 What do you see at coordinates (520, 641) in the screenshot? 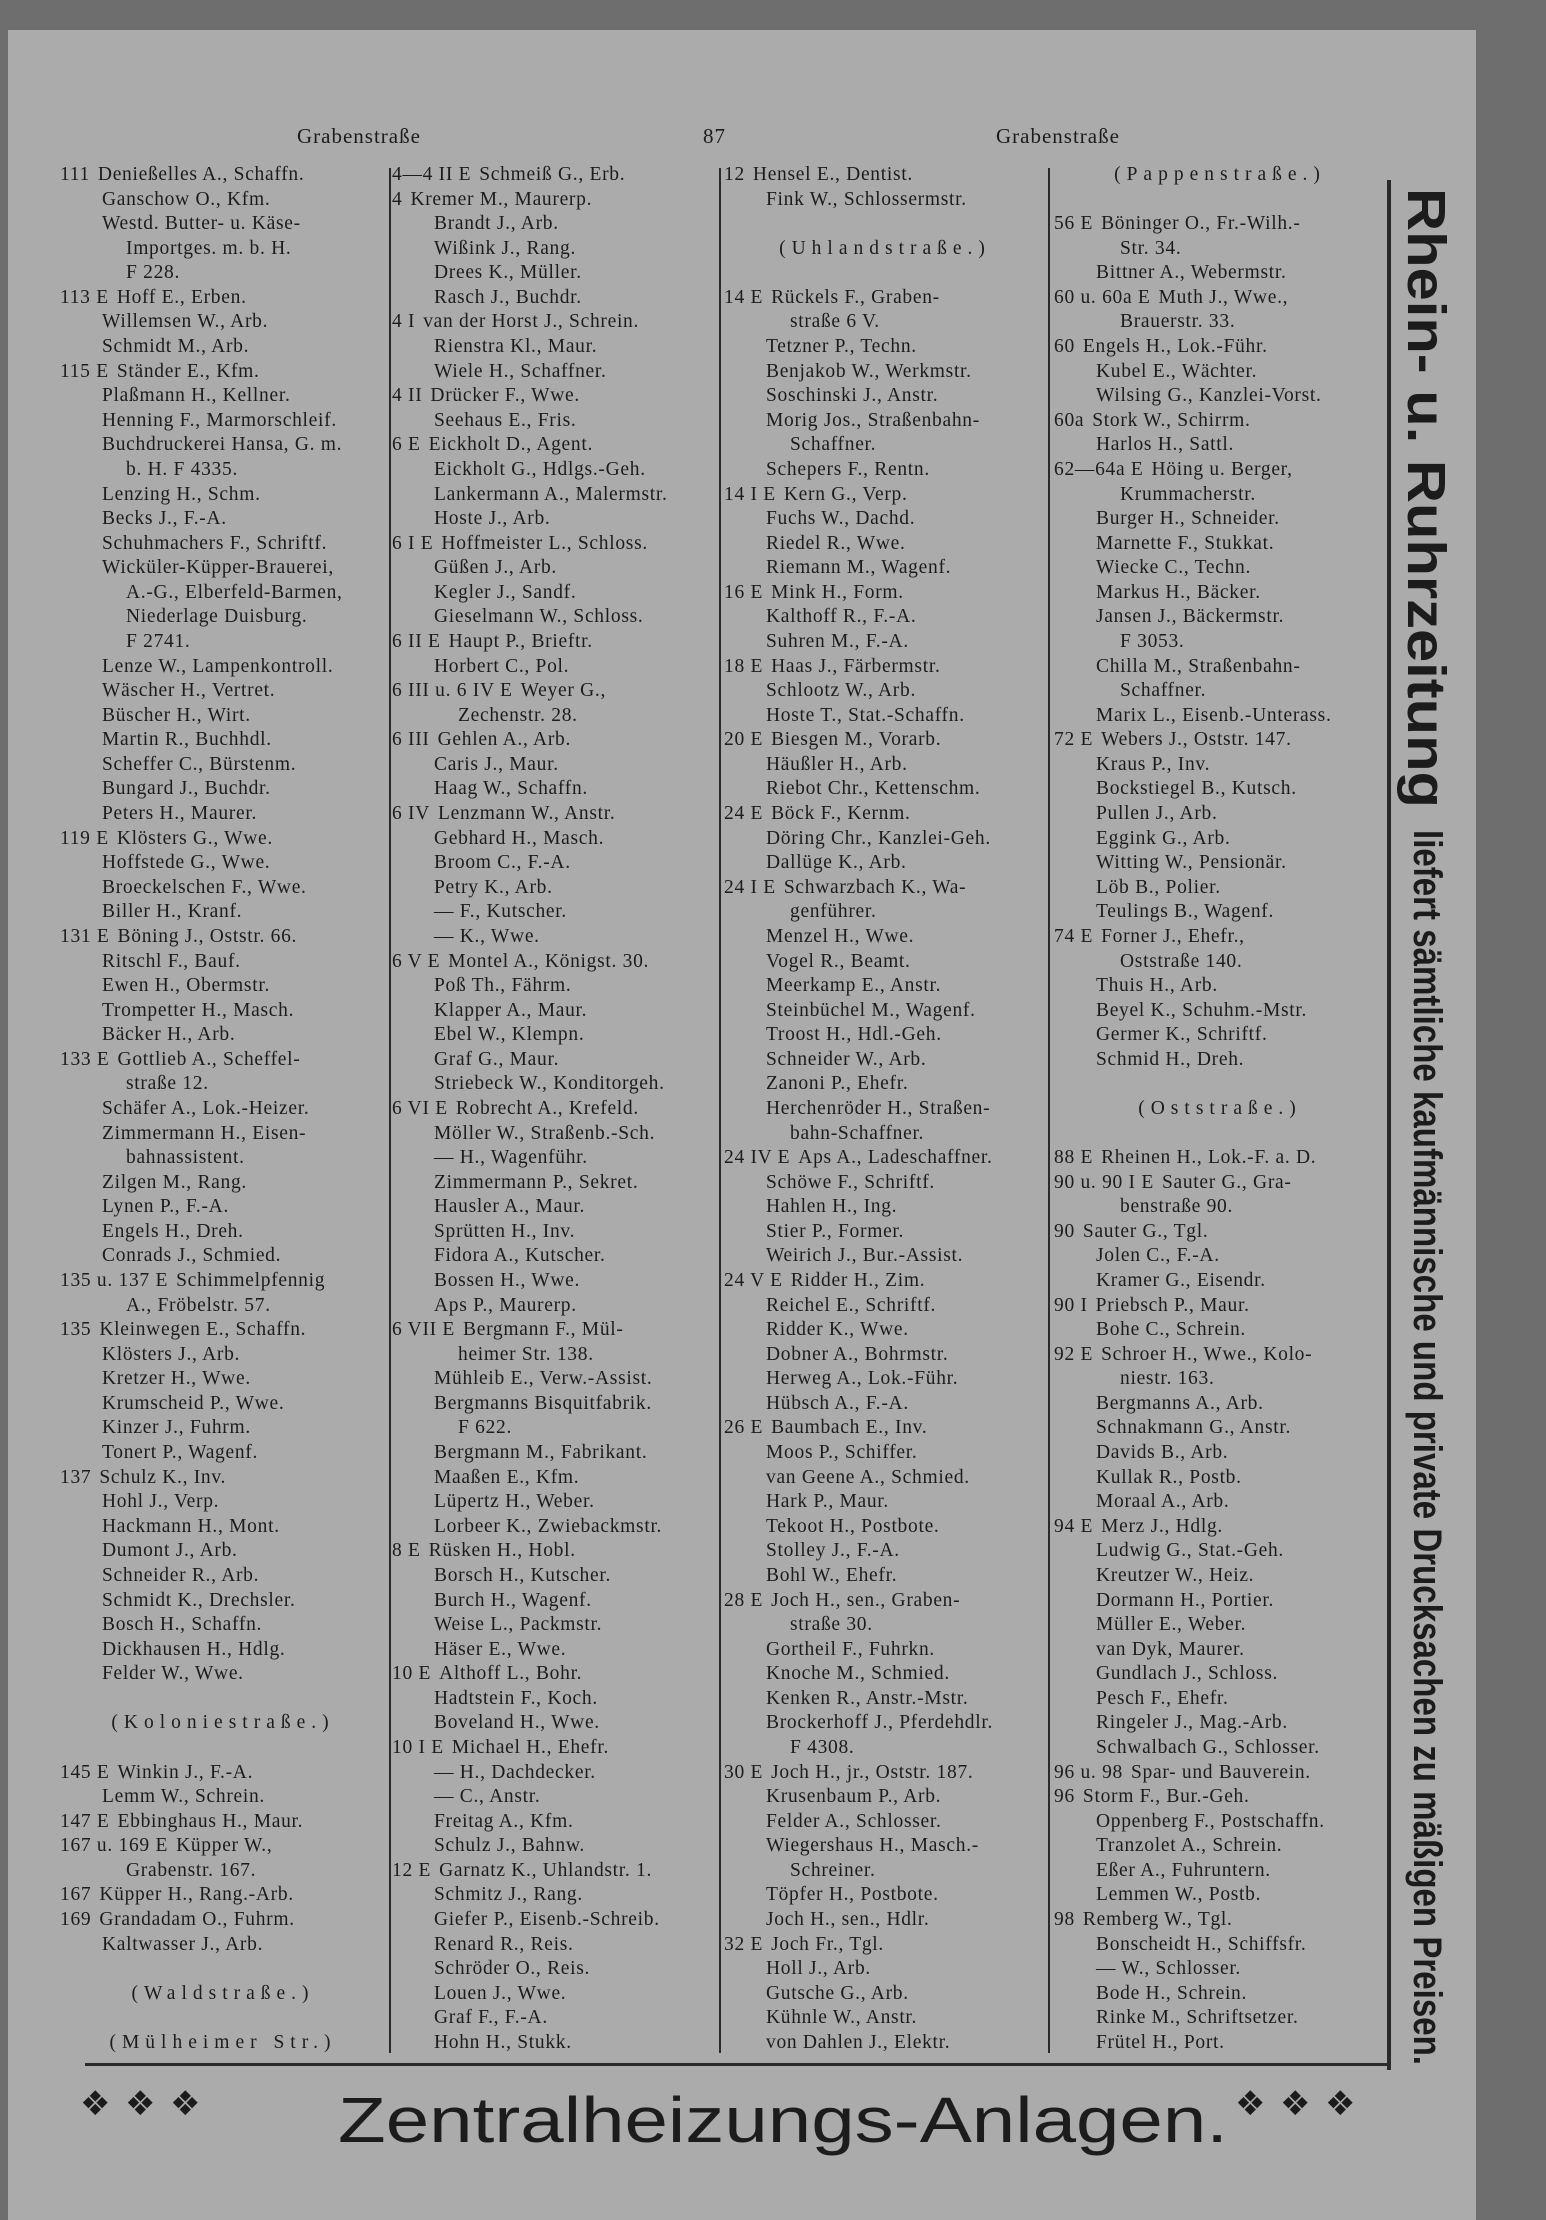
I see `resident-name: Haupt P., Brieftr.` at bounding box center [520, 641].